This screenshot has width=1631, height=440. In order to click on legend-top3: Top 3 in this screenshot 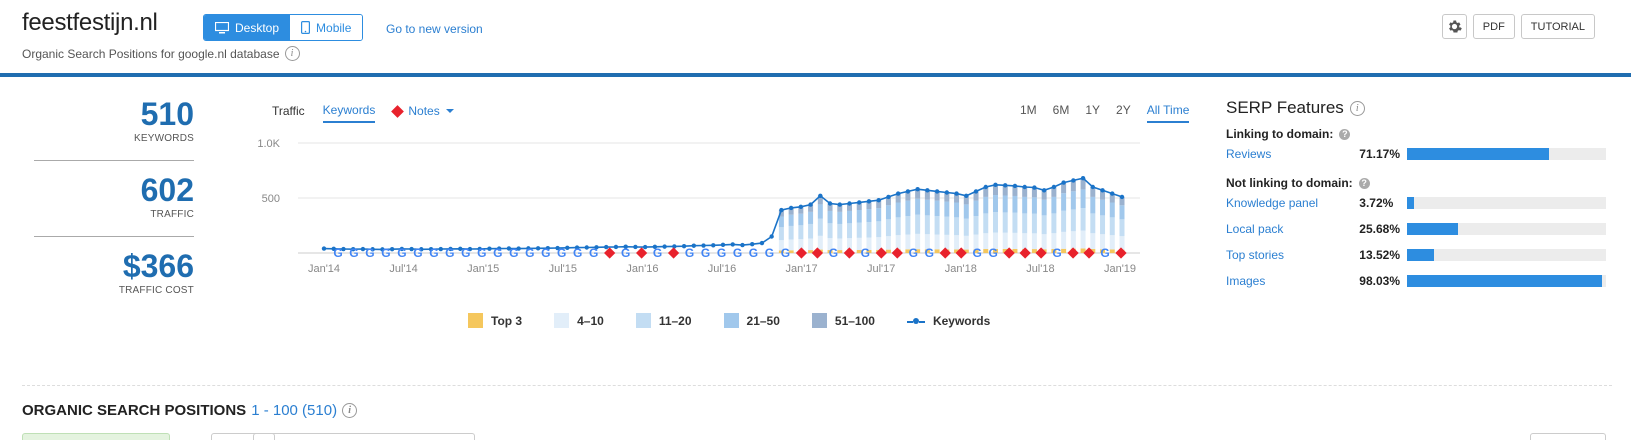, I will do `click(495, 320)`.